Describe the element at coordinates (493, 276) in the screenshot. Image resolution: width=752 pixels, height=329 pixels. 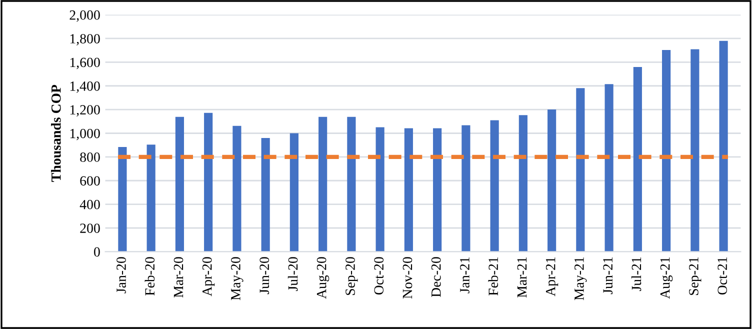
I see `x-tick-label: Feb-21` at that location.